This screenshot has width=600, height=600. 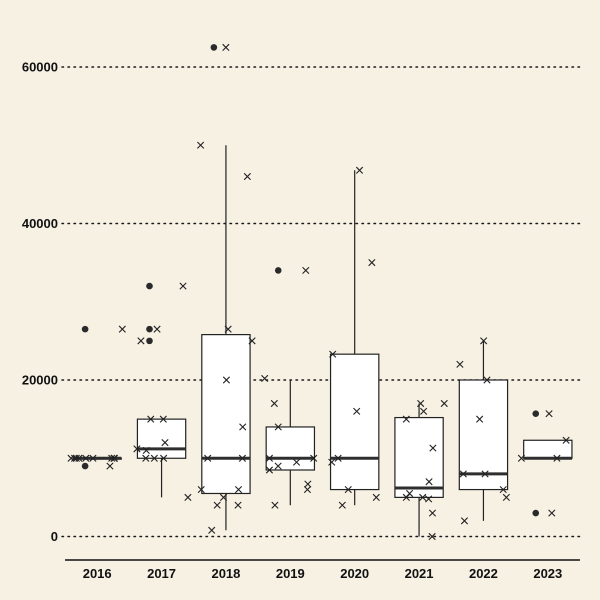 What do you see at coordinates (483, 573) in the screenshot?
I see `x-tick-label: 2022` at bounding box center [483, 573].